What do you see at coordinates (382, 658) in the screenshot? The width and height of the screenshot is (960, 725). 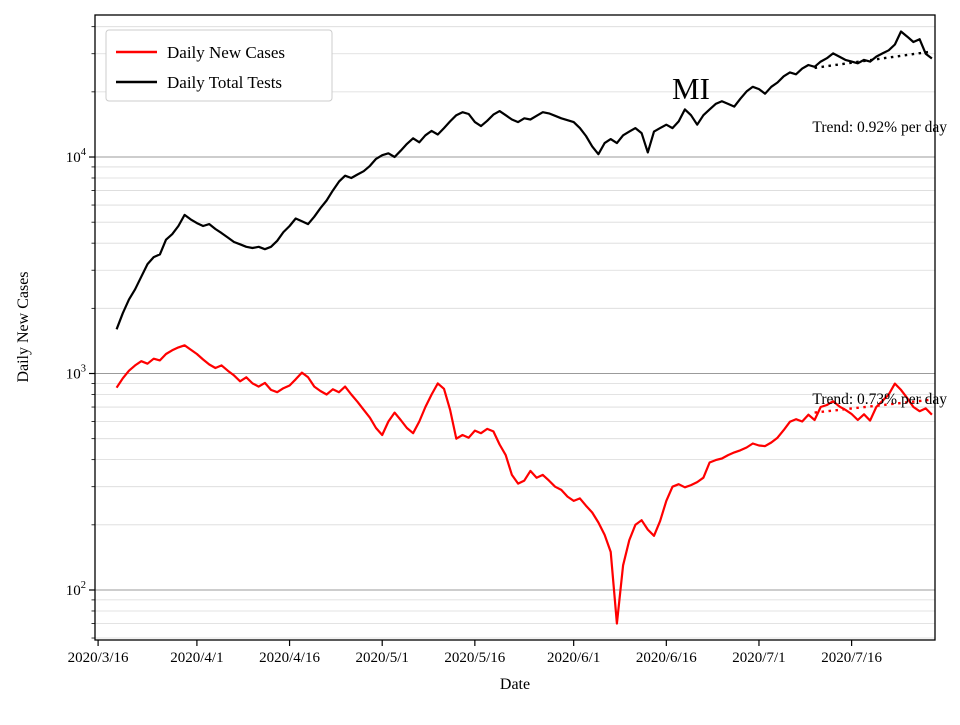 I see `x-tick-label: 2020/5/1` at bounding box center [382, 658].